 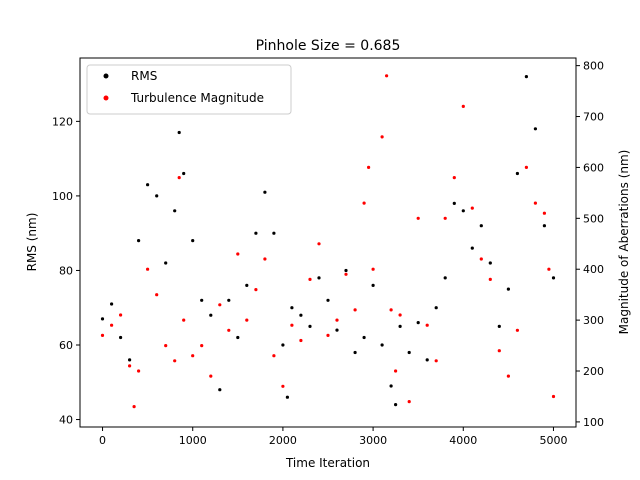 What do you see at coordinates (463, 440) in the screenshot?
I see `x-tick-label: 4000` at bounding box center [463, 440].